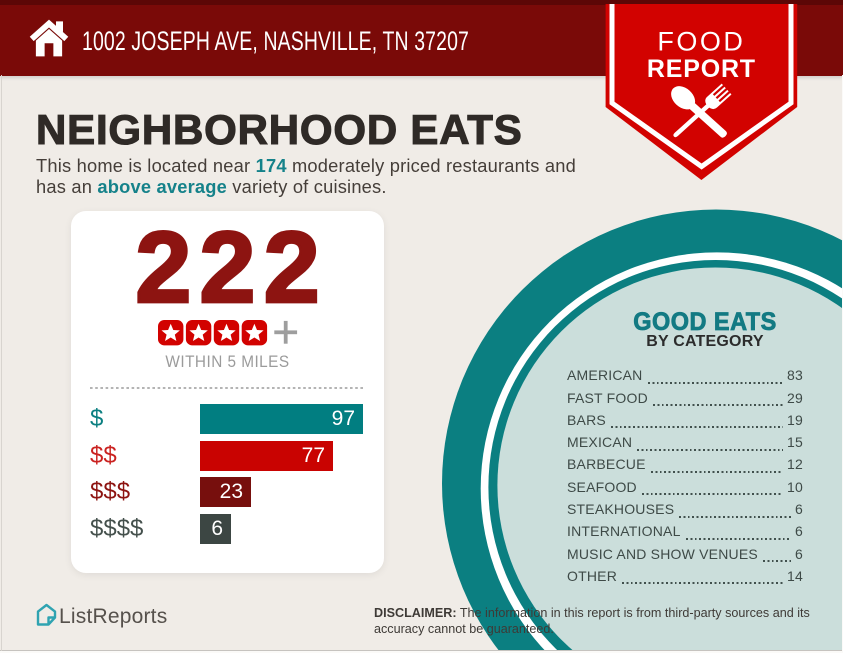  What do you see at coordinates (701, 69) in the screenshot?
I see `svg-text: REPORT` at bounding box center [701, 69].